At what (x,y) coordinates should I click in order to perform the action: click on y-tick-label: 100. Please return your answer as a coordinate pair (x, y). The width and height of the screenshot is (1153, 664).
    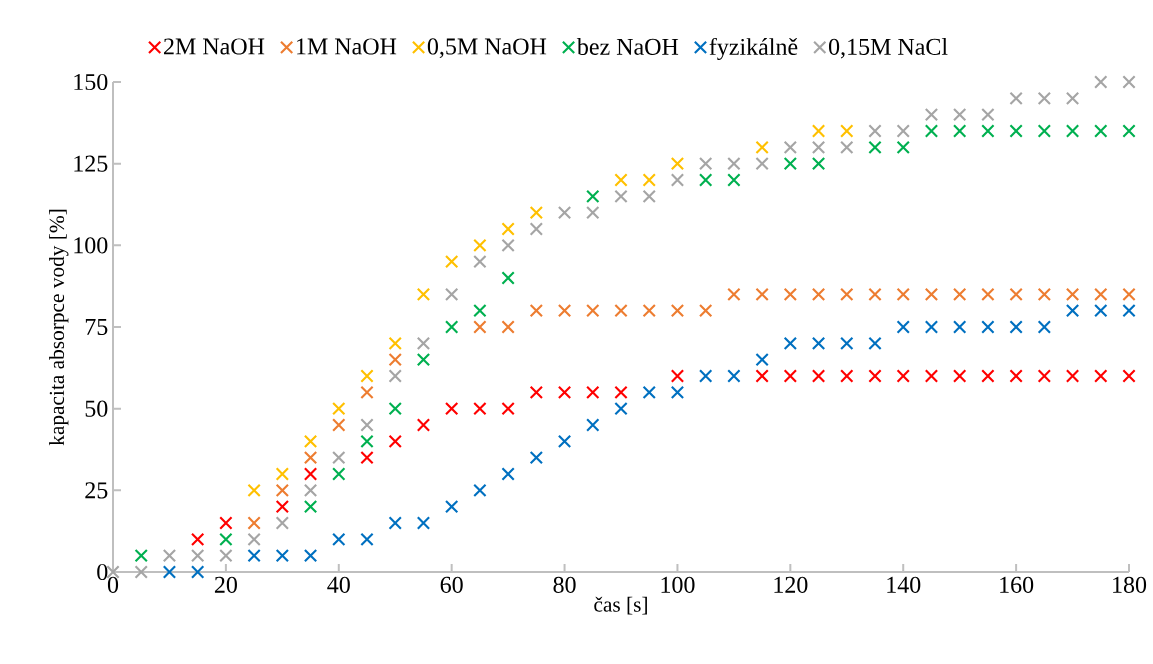
    Looking at the image, I should click on (91, 245).